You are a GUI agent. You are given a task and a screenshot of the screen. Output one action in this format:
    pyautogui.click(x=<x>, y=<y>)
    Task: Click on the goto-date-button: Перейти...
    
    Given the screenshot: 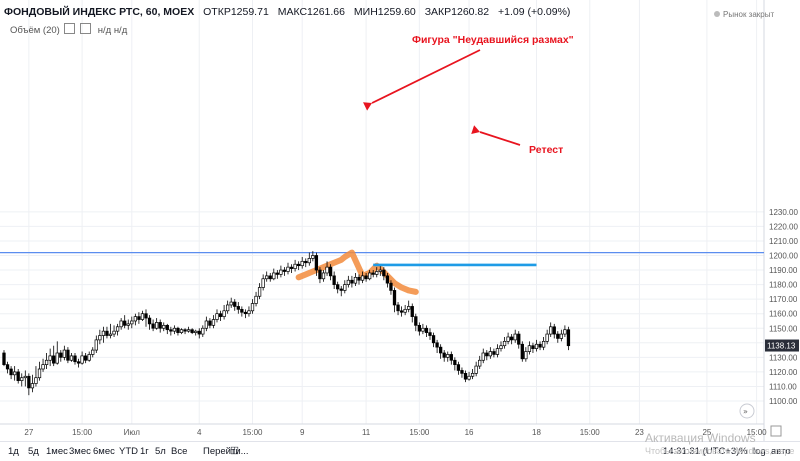 What is the action you would take?
    pyautogui.click(x=226, y=451)
    